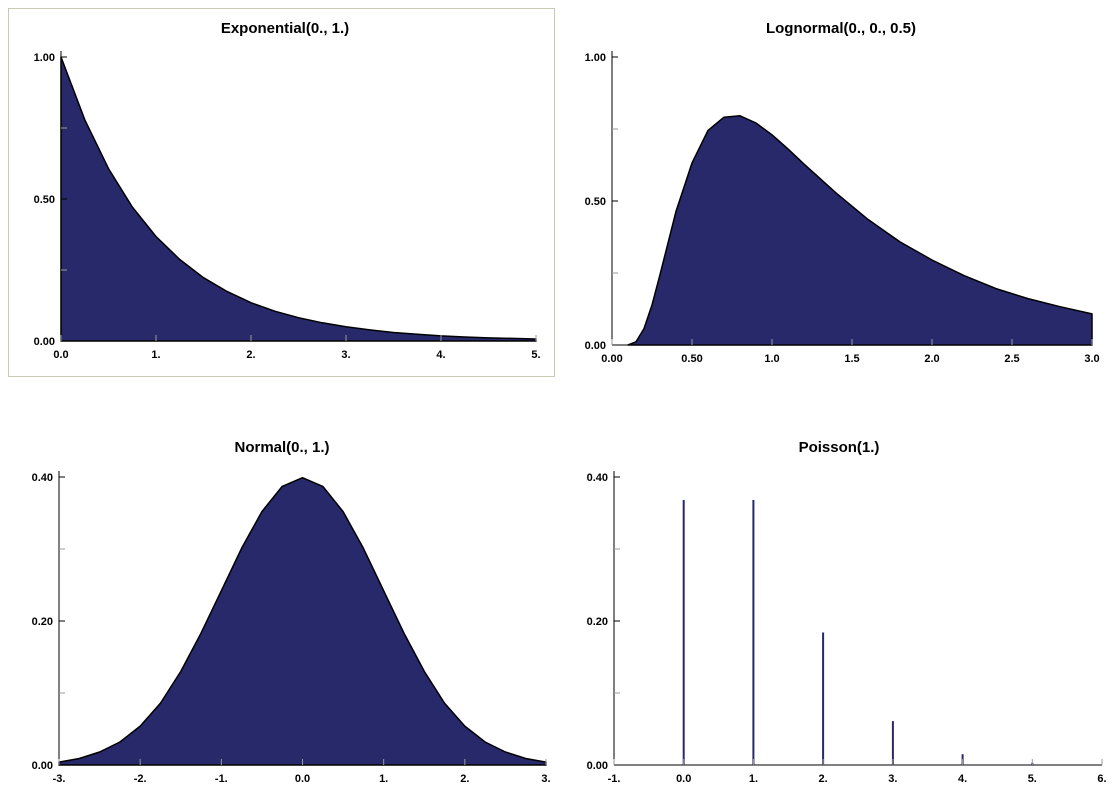 The image size is (1114, 798). I want to click on chart-title: Lognormal(0., 0., 0.5), so click(841, 28).